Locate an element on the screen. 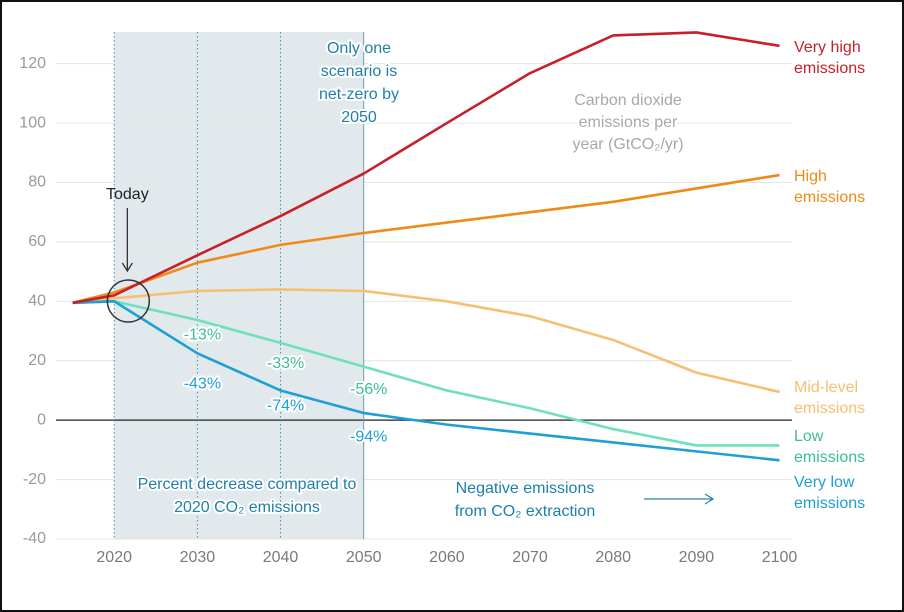 The width and height of the screenshot is (904, 612). x-tick-label: 2070 is located at coordinates (530, 557).